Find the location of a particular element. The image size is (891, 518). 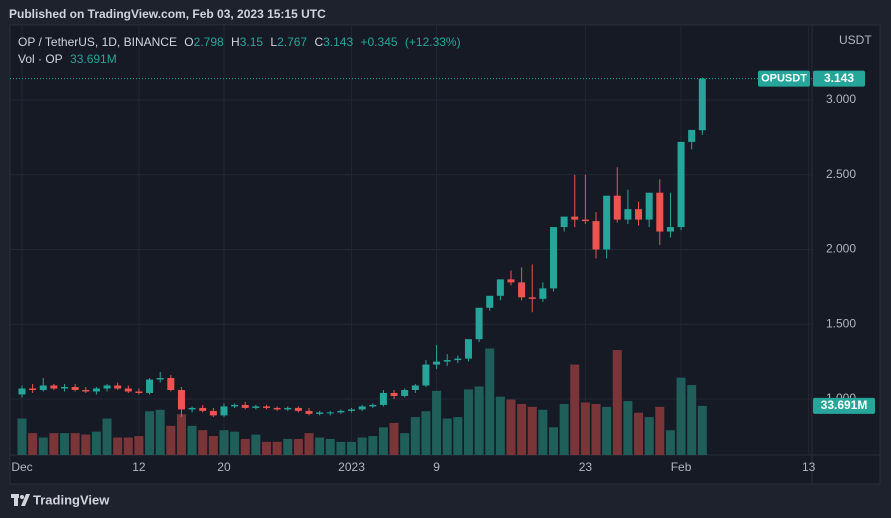

change-pct: (+12.33%) is located at coordinates (432, 42).